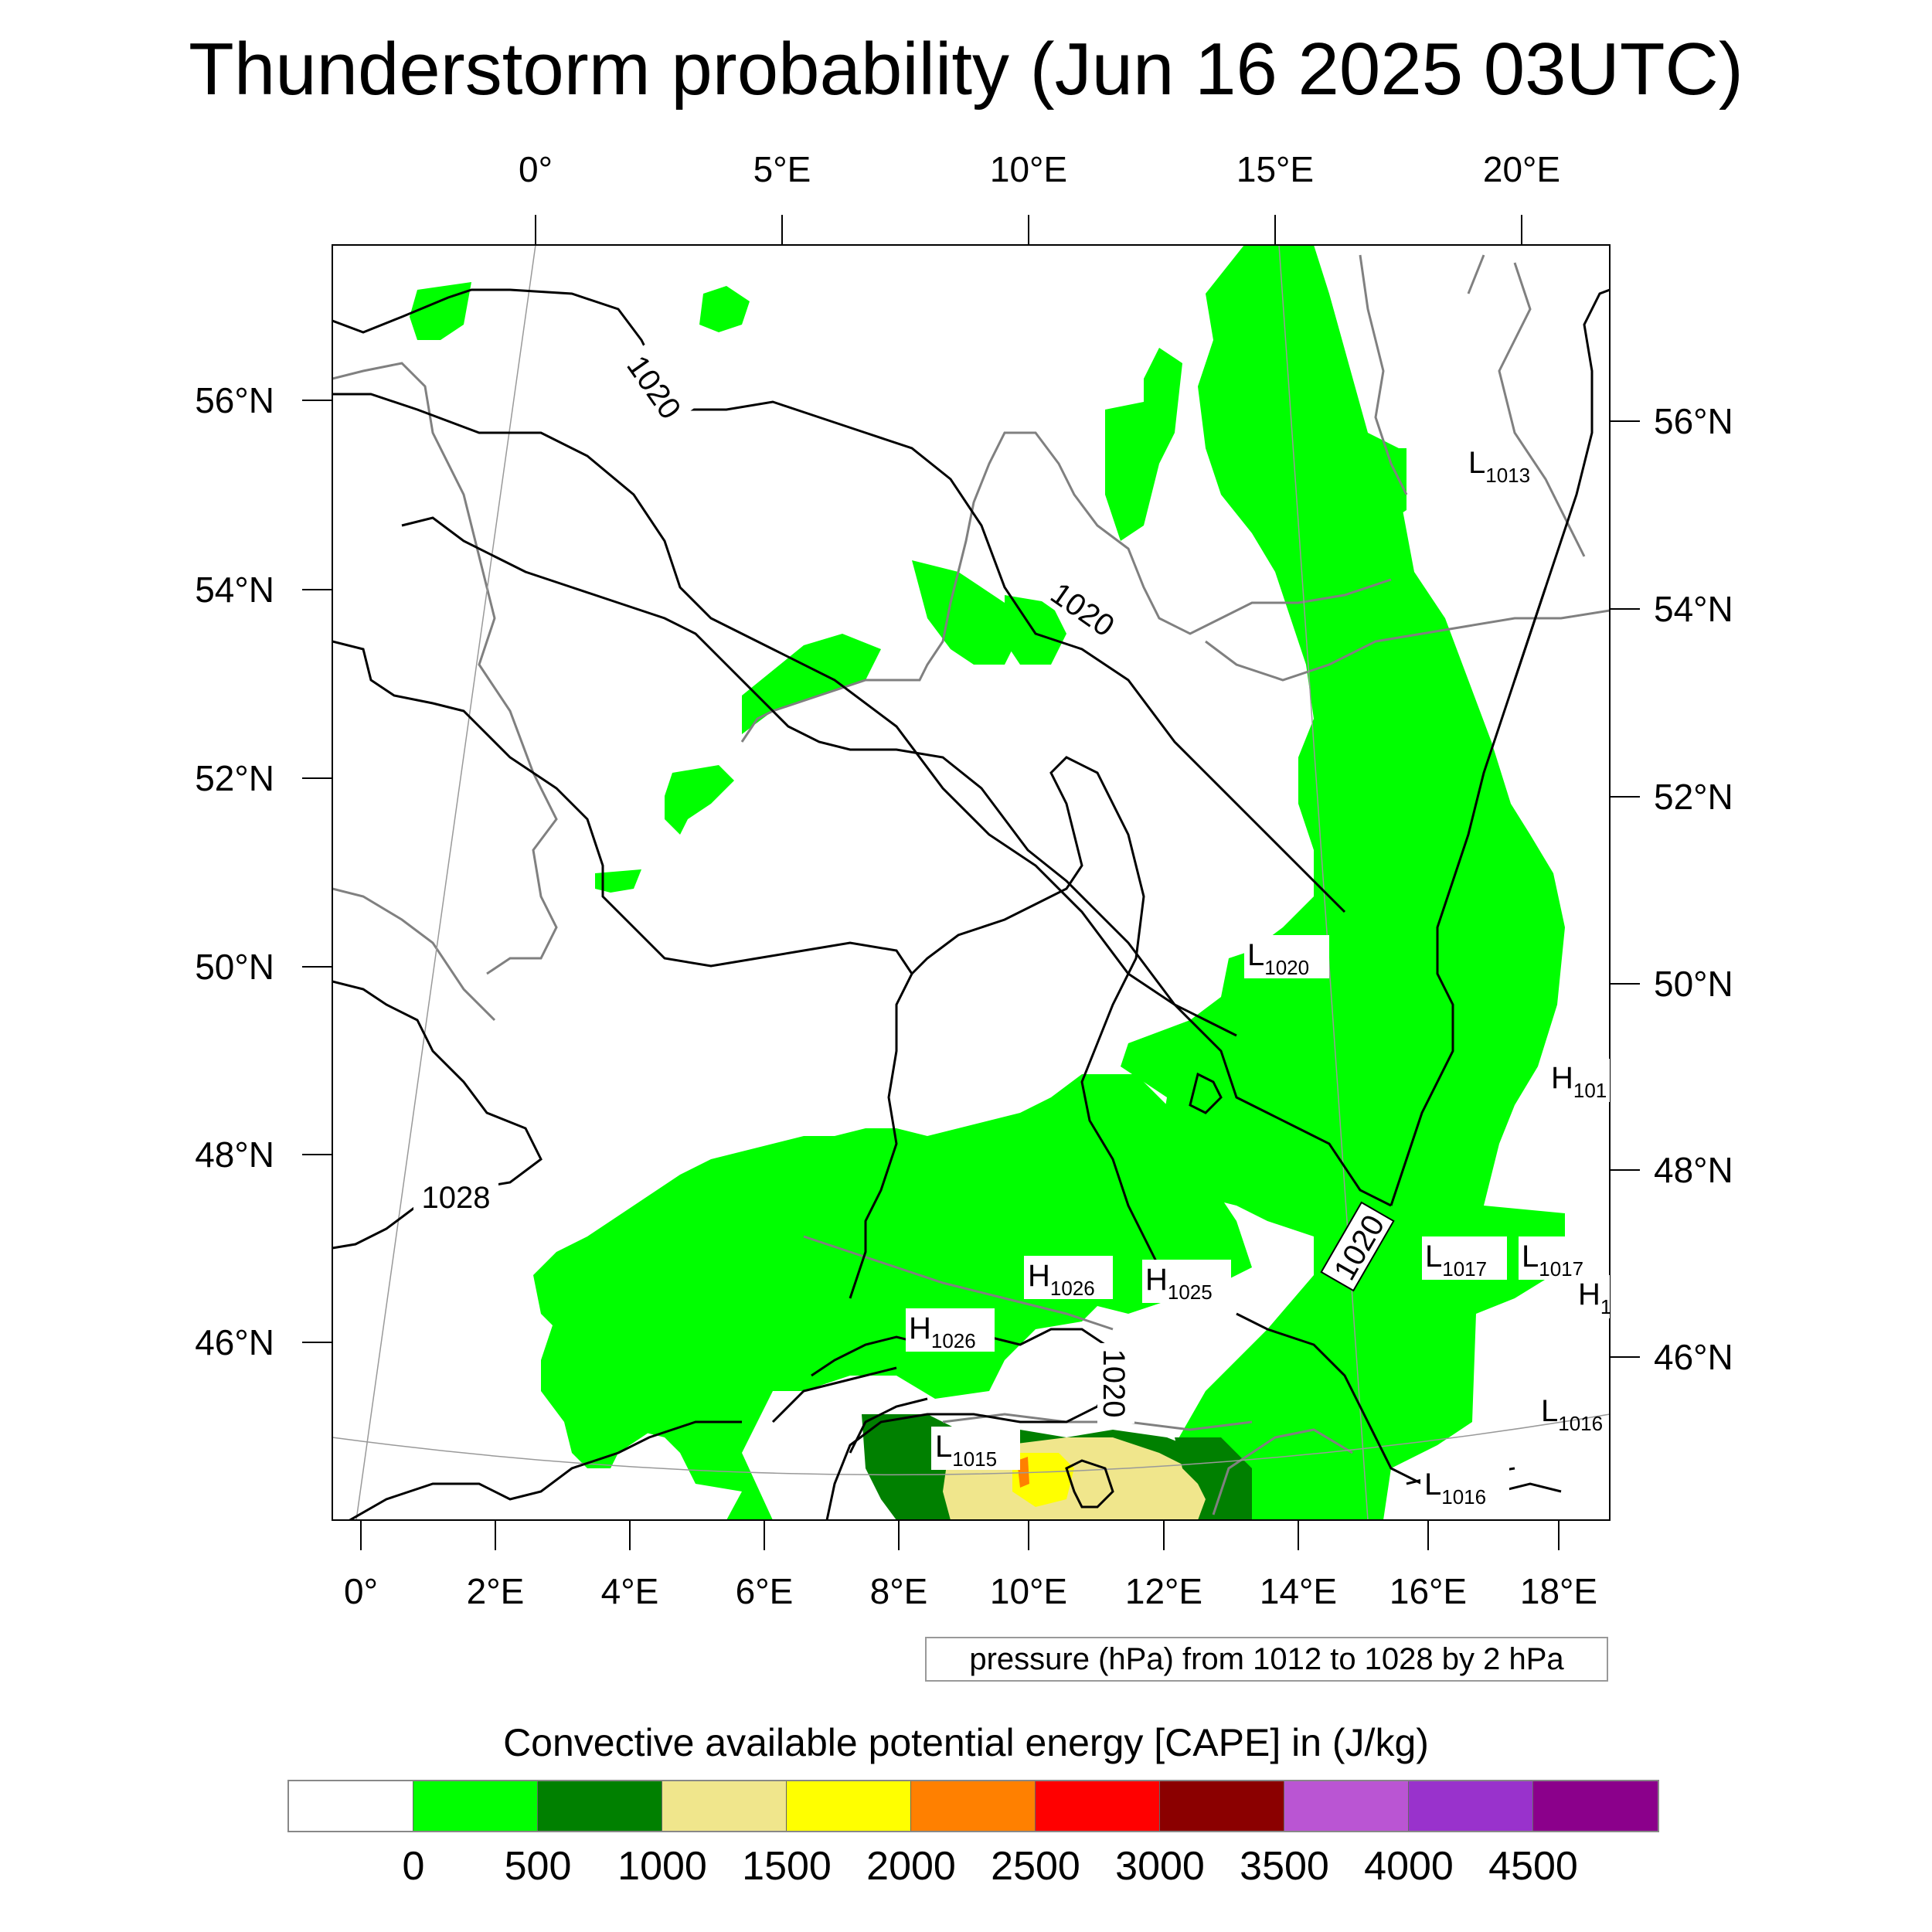 The height and width of the screenshot is (1932, 1932). Describe the element at coordinates (662, 1867) in the screenshot. I see `colorbar-label: 1000` at that location.